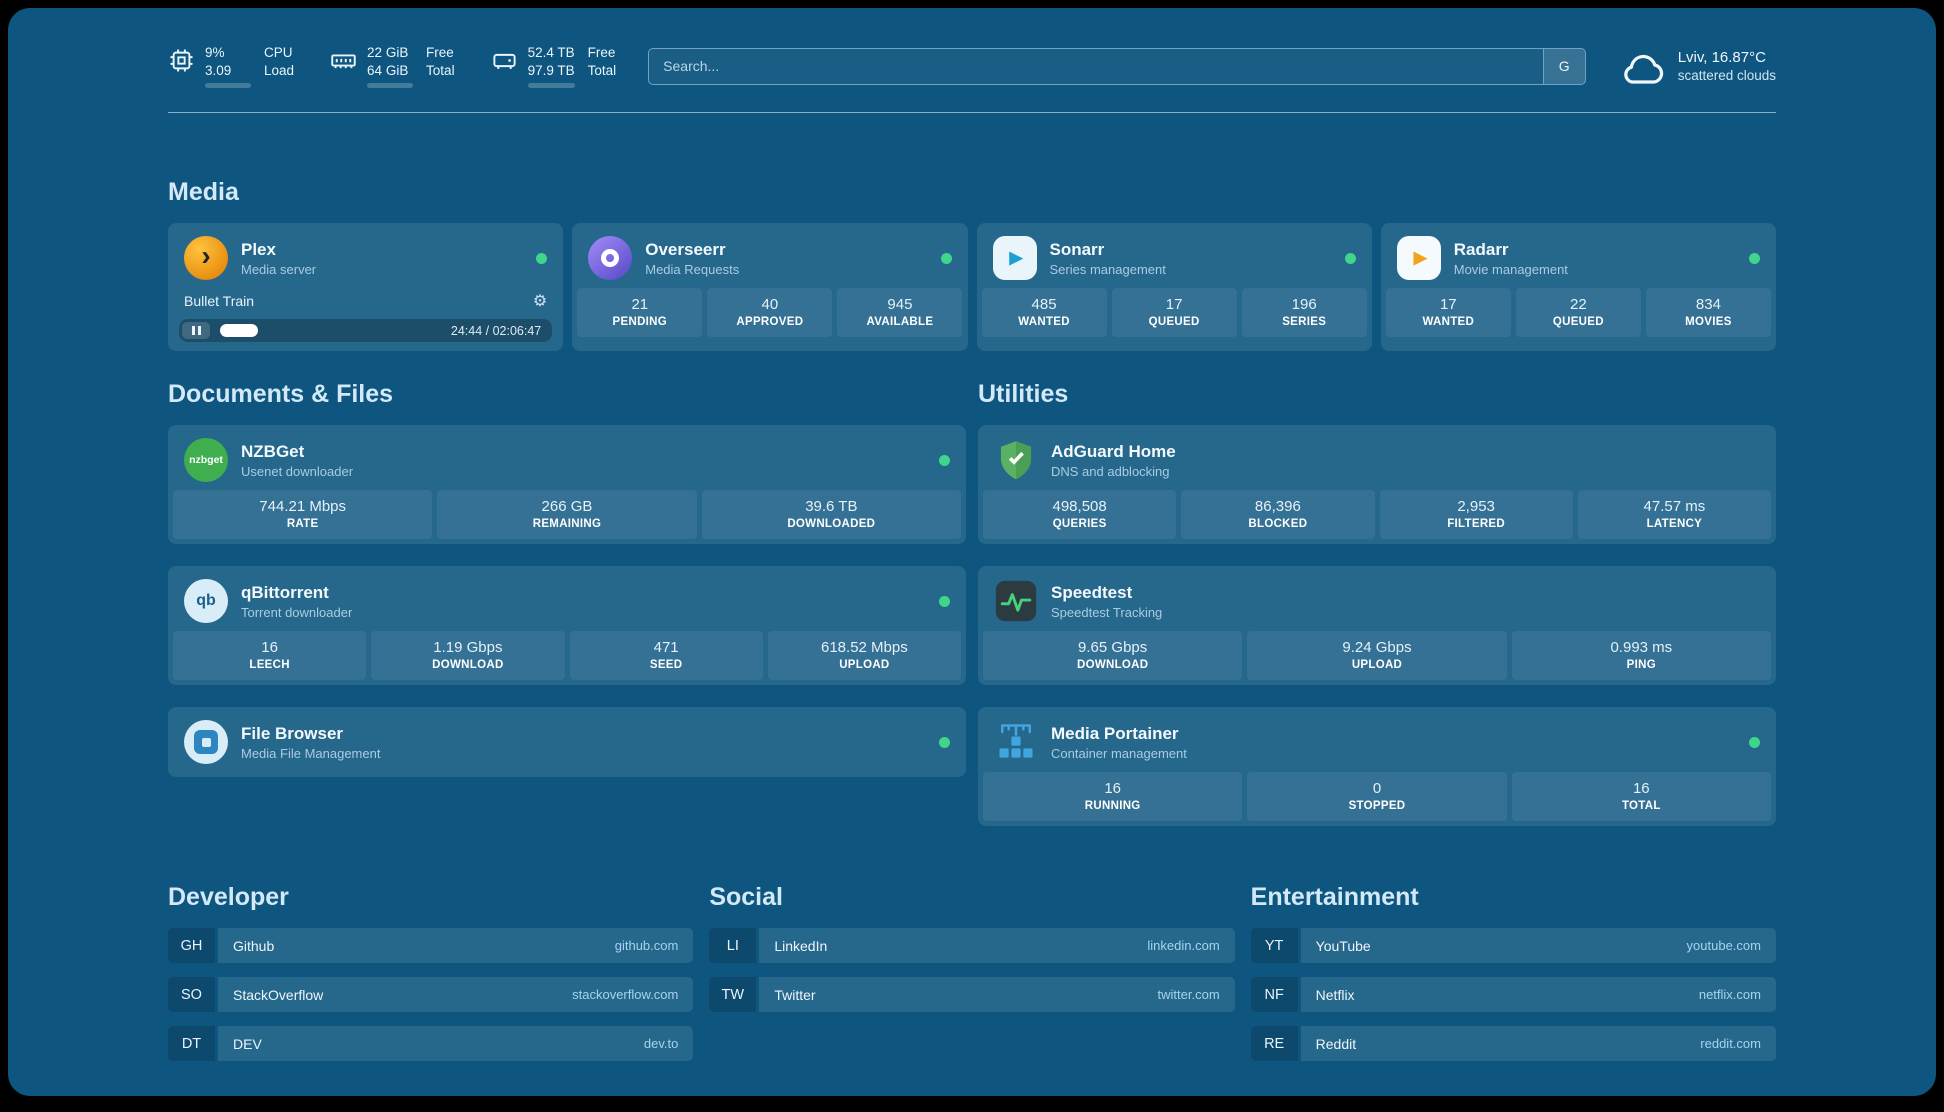  What do you see at coordinates (1377, 806) in the screenshot?
I see `stat-label: STOPPED` at bounding box center [1377, 806].